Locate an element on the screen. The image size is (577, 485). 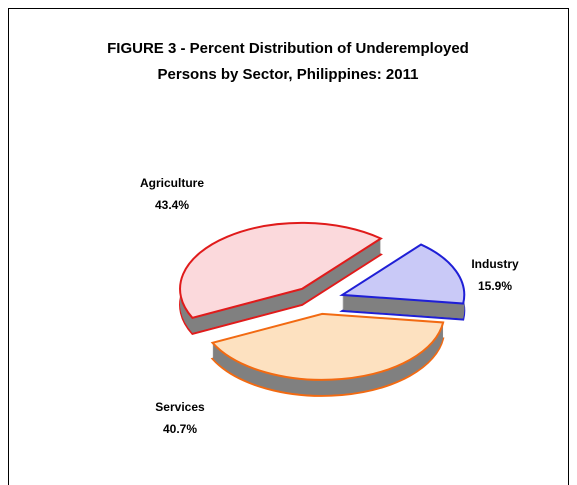
slice-value-label: 40.7% is located at coordinates (180, 429).